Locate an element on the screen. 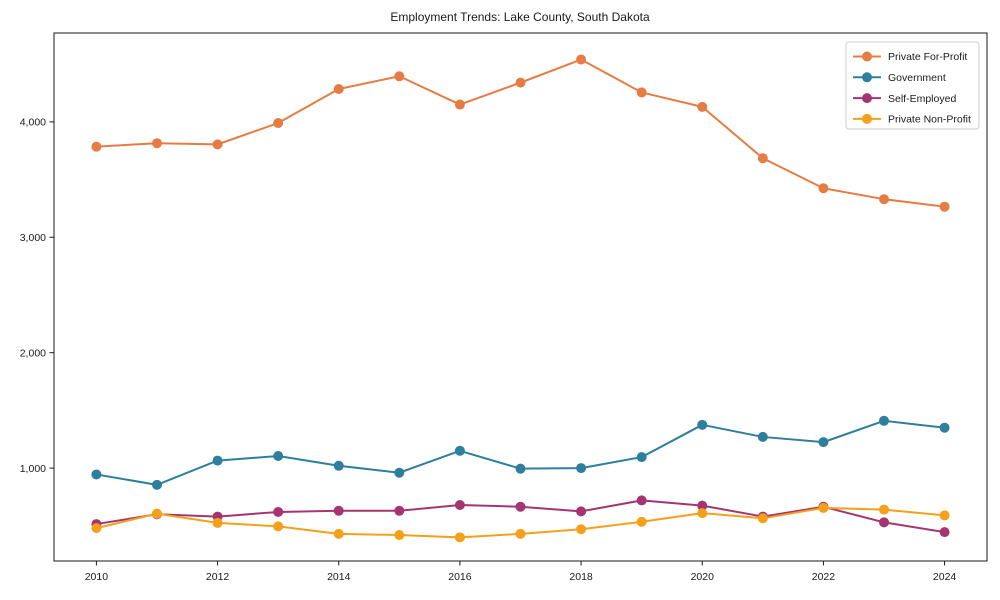  legend-item: Government is located at coordinates (899, 78).